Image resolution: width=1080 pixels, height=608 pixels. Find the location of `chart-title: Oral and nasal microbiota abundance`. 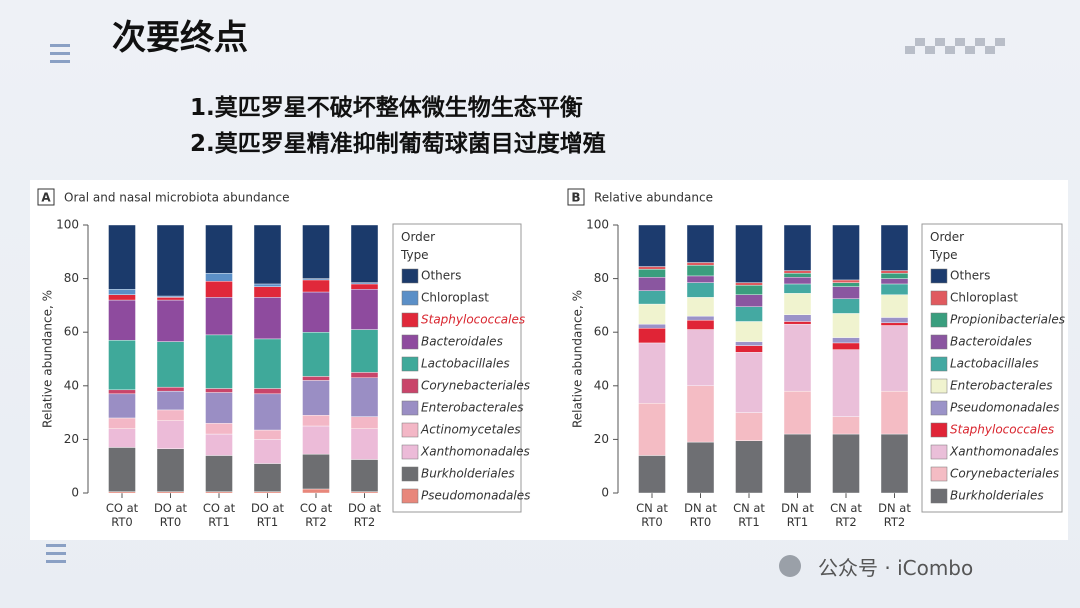

chart-title: Oral and nasal microbiota abundance is located at coordinates (177, 198).